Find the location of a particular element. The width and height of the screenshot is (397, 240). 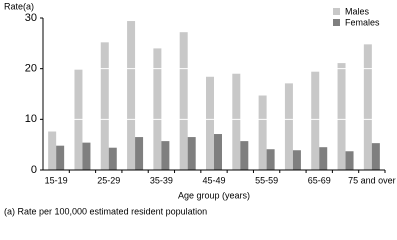

y-axis-label: Rate(a) is located at coordinates (19, 6).